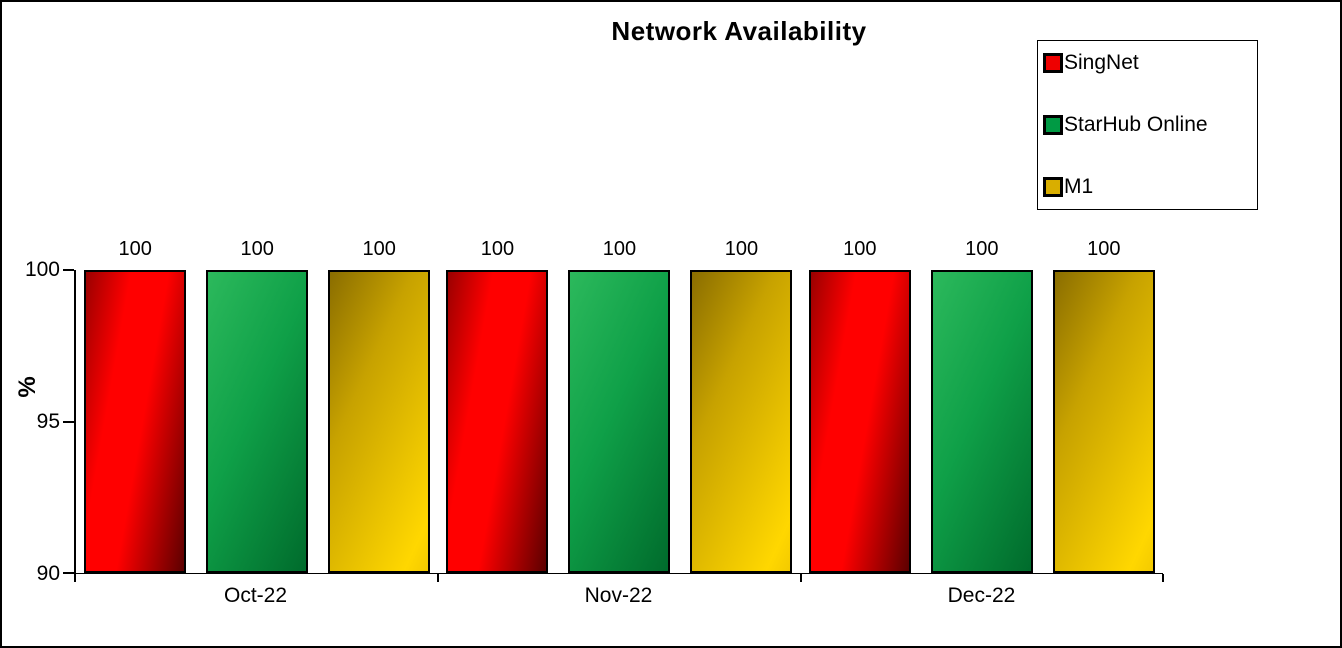 This screenshot has width=1342, height=648. Describe the element at coordinates (1079, 186) in the screenshot. I see `legend-label-m1: M1` at that location.